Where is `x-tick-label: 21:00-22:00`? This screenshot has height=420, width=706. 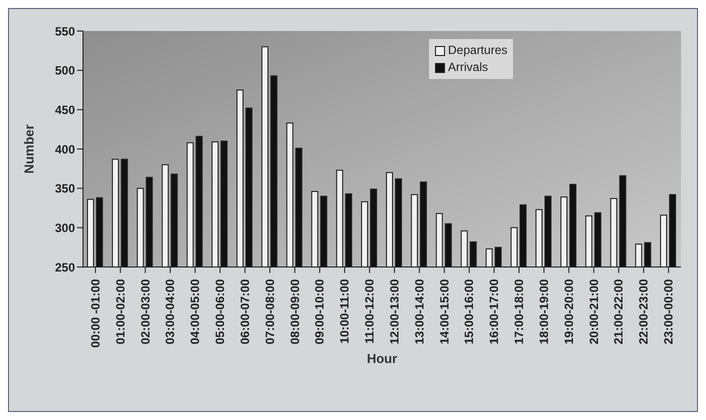
x-tick-label: 21:00-22:00 is located at coordinates (619, 311).